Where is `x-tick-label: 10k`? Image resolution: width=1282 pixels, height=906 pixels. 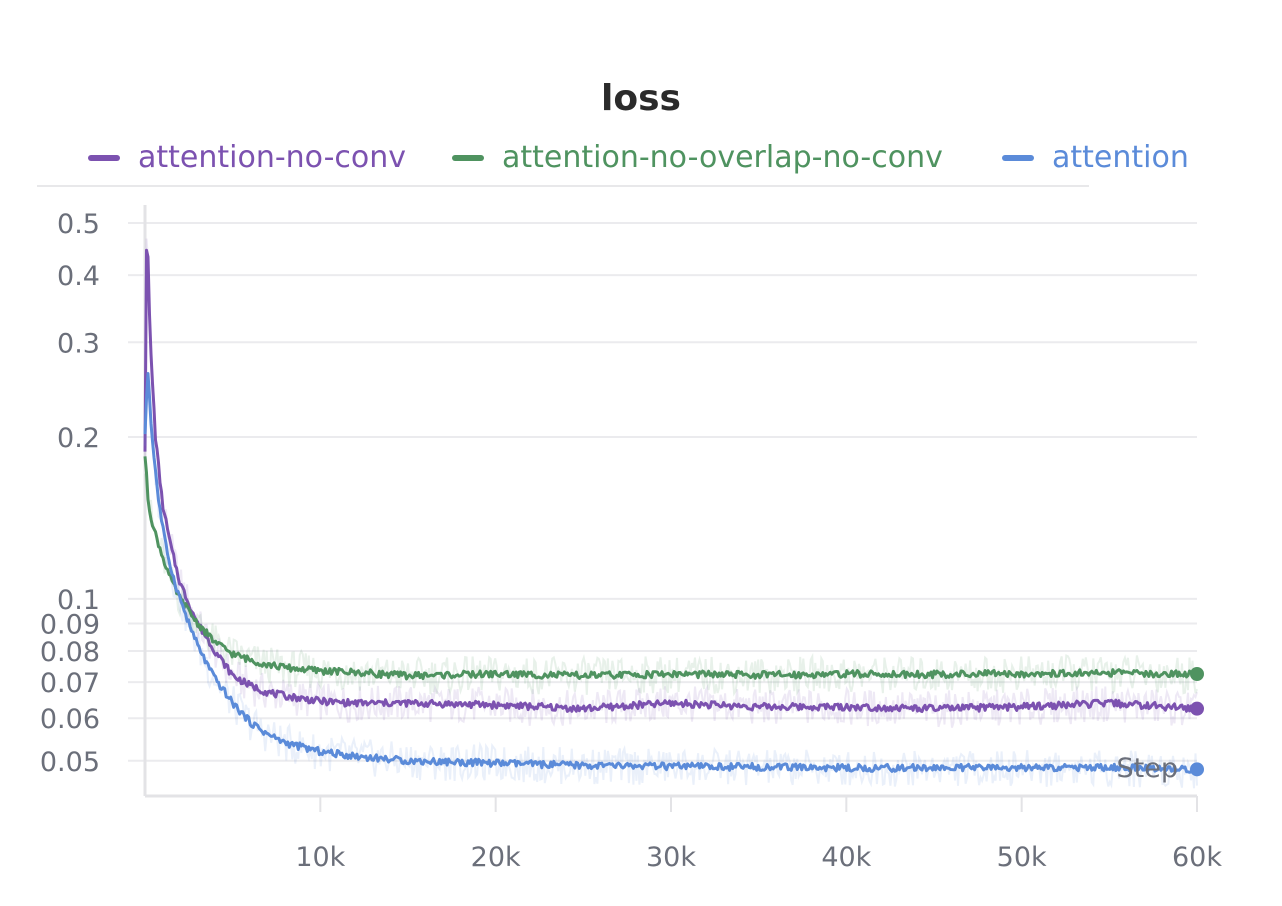 x-tick-label: 10k is located at coordinates (320, 857).